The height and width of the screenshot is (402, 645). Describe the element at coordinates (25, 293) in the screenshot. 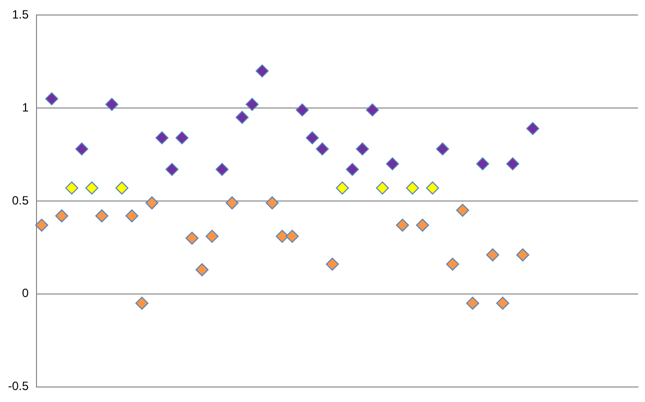

I see `y-tick-label: 0` at that location.